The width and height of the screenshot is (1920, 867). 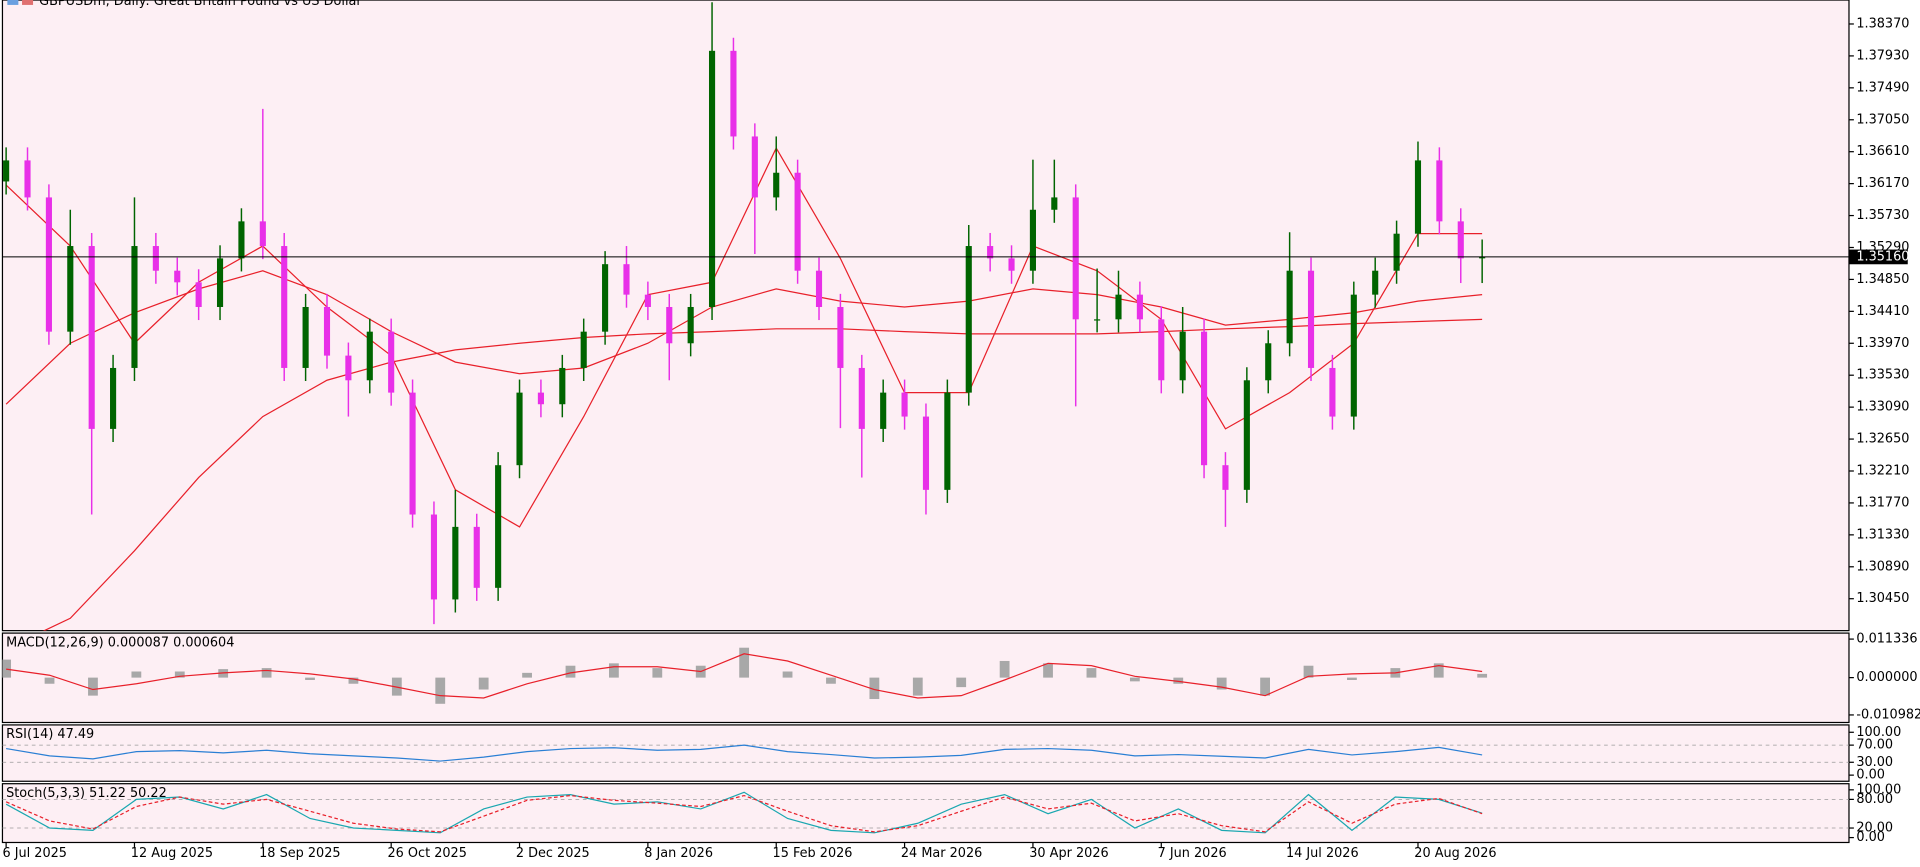 I want to click on y-tick-label: 1.30890, so click(x=1882, y=566).